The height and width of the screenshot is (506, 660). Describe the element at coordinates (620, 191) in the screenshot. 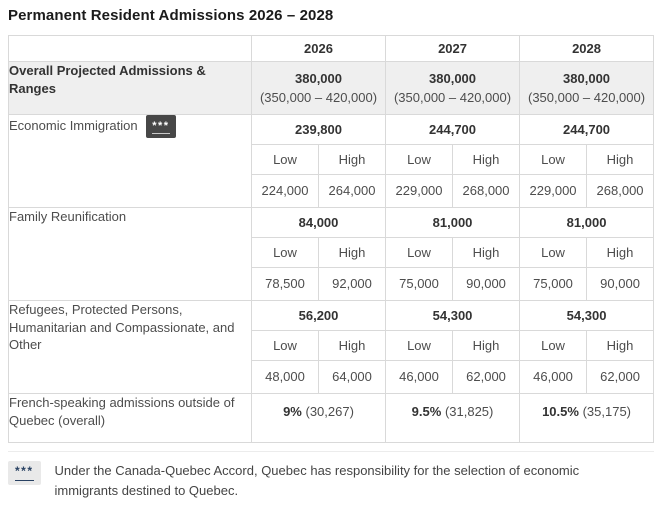

I see `economic-high-2028: 268,000` at that location.